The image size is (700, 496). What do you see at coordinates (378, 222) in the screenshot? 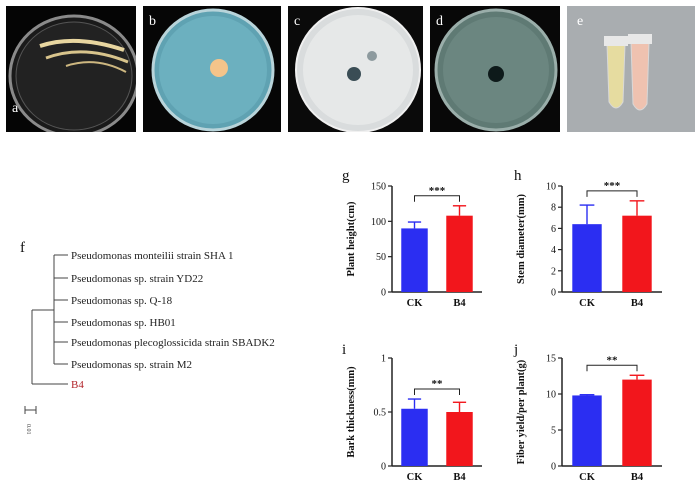
I see `y-tick-label: 100` at bounding box center [378, 222].